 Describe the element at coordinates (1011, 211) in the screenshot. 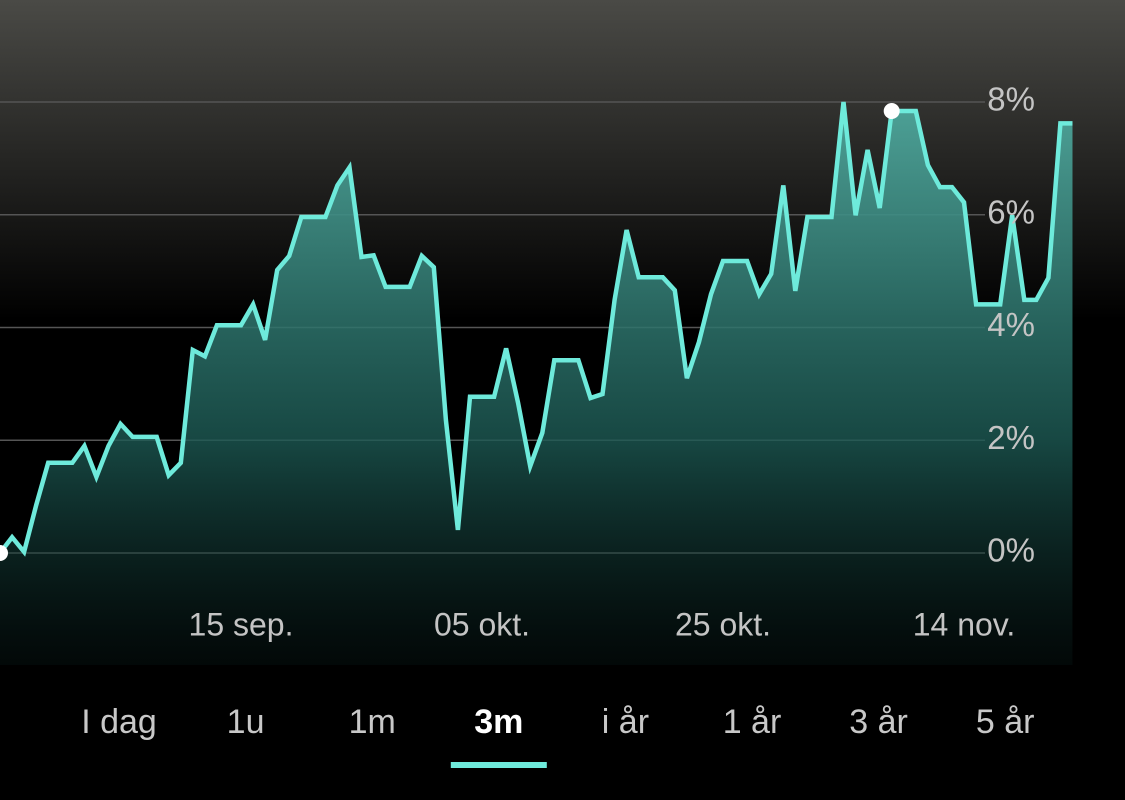

I see `y-tick-label: 6%` at that location.